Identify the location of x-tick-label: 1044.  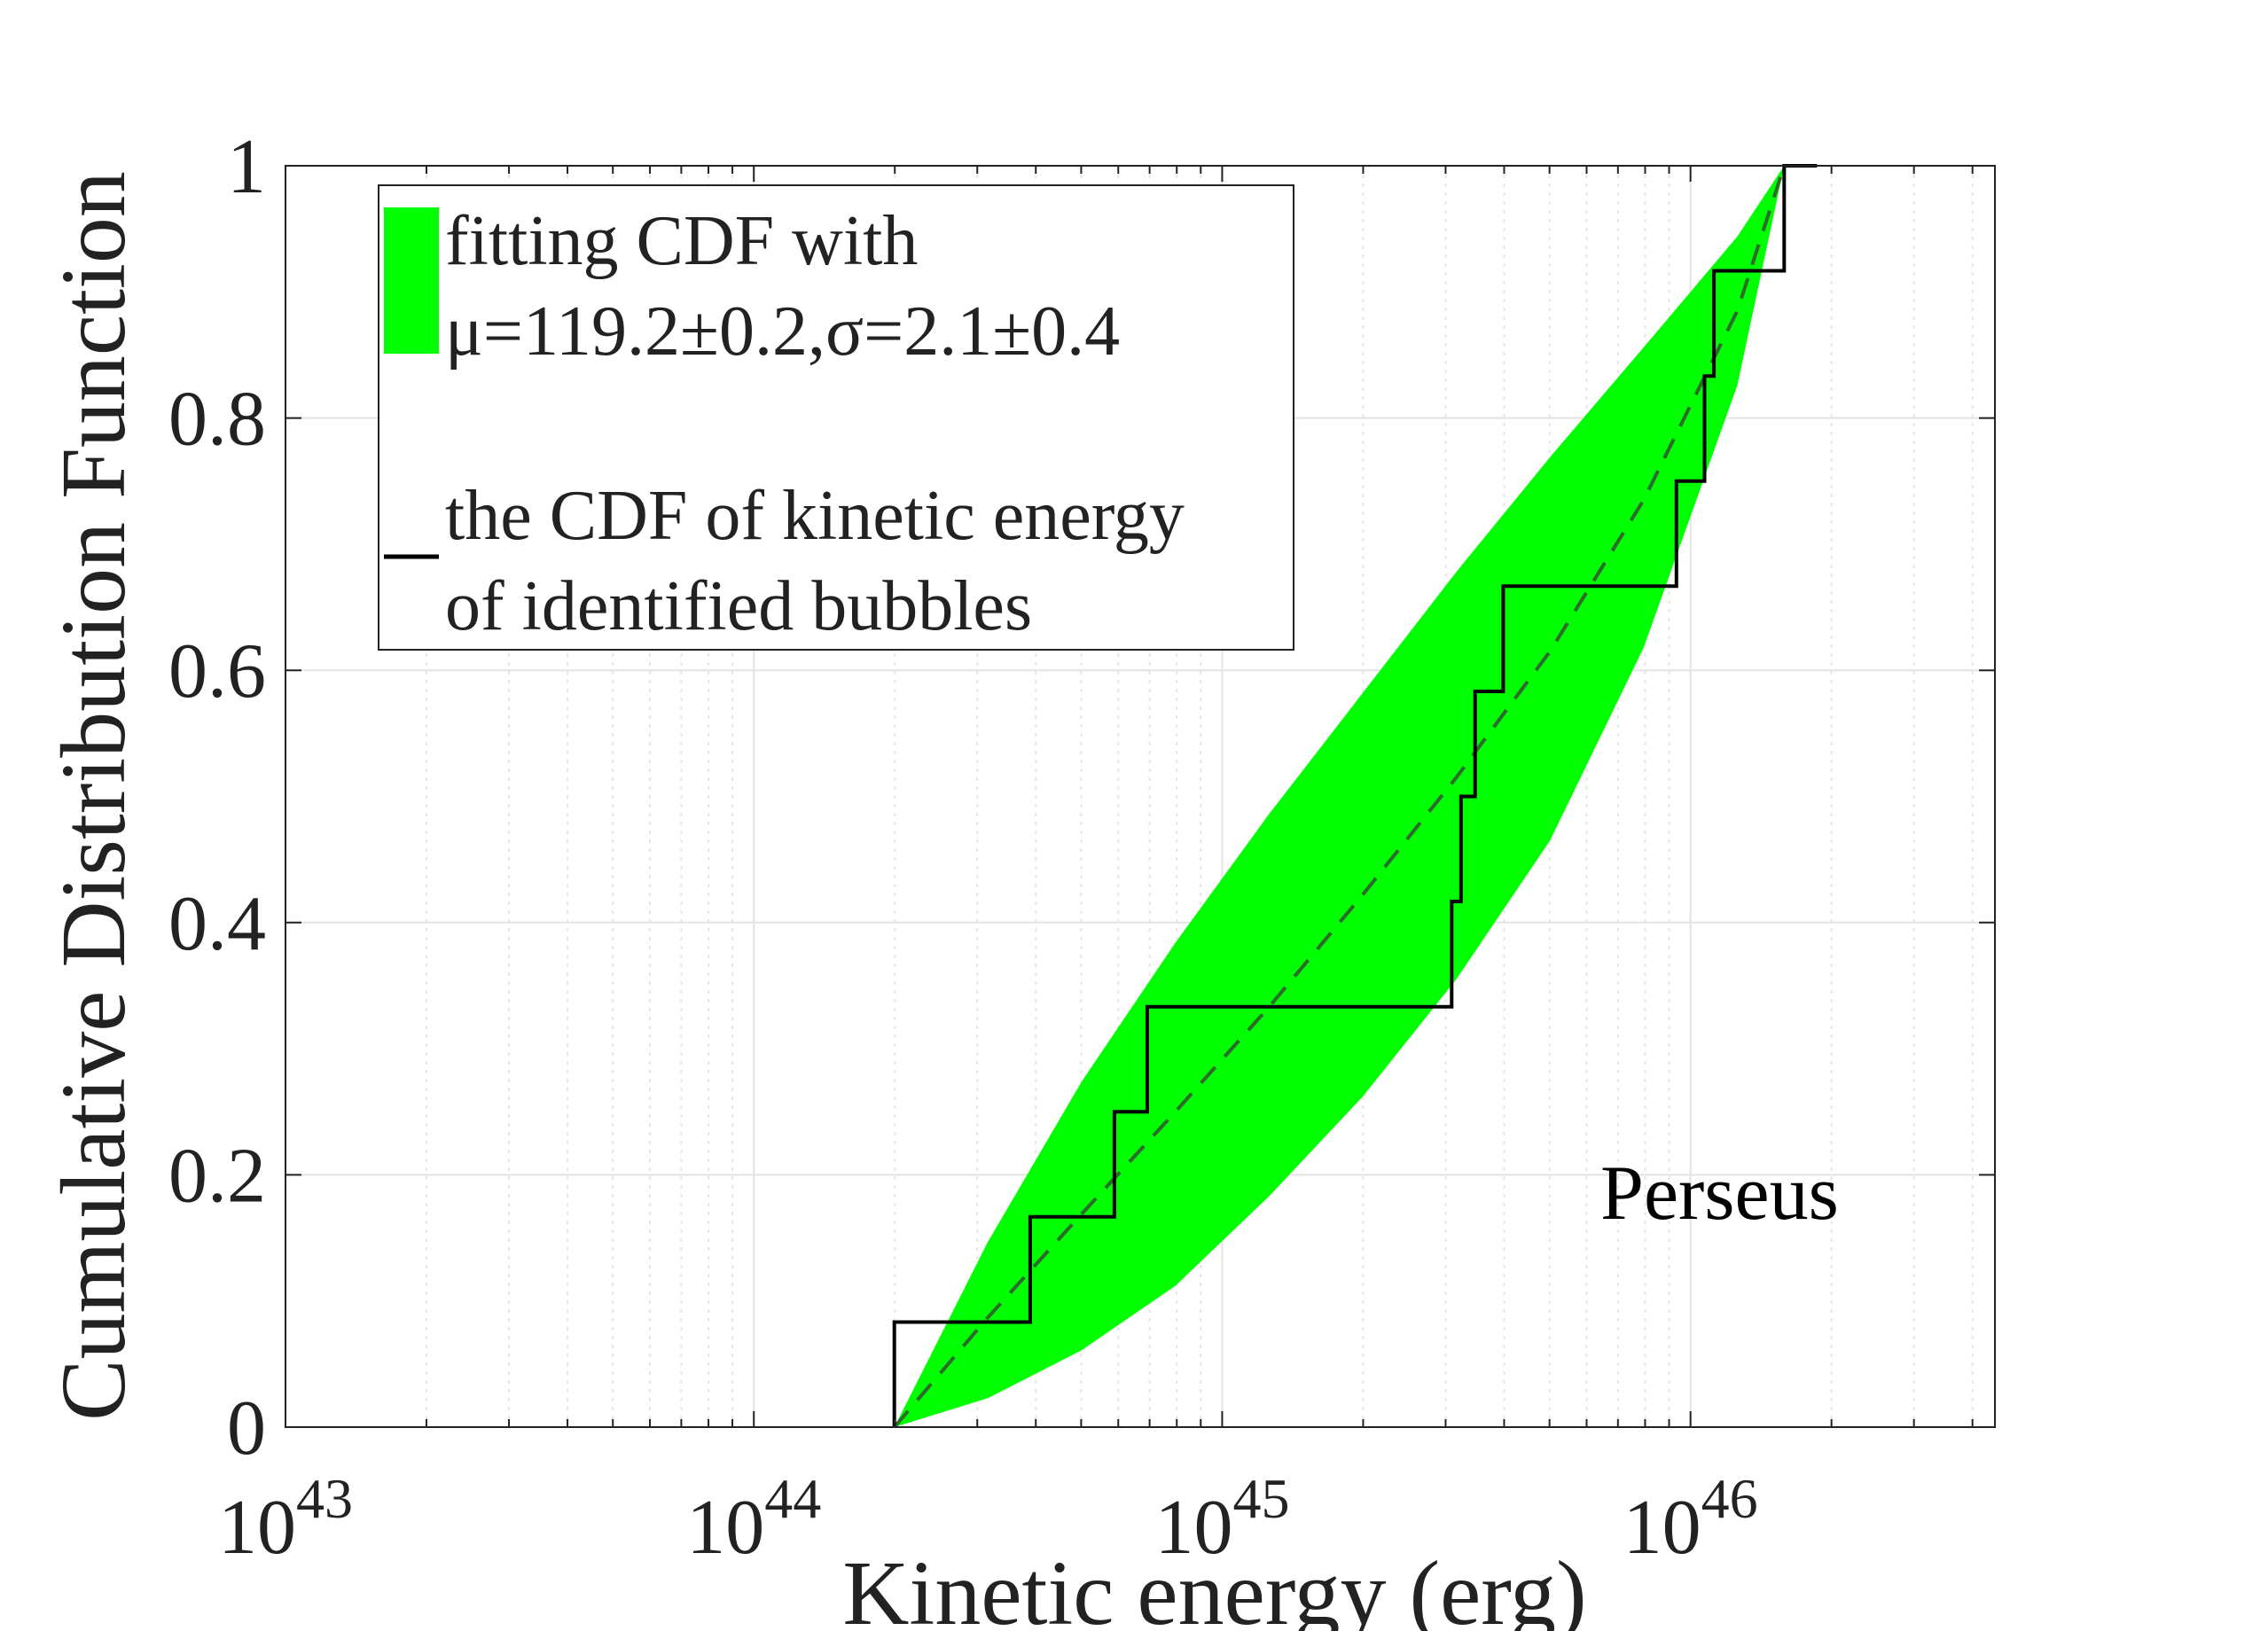
(753, 1519).